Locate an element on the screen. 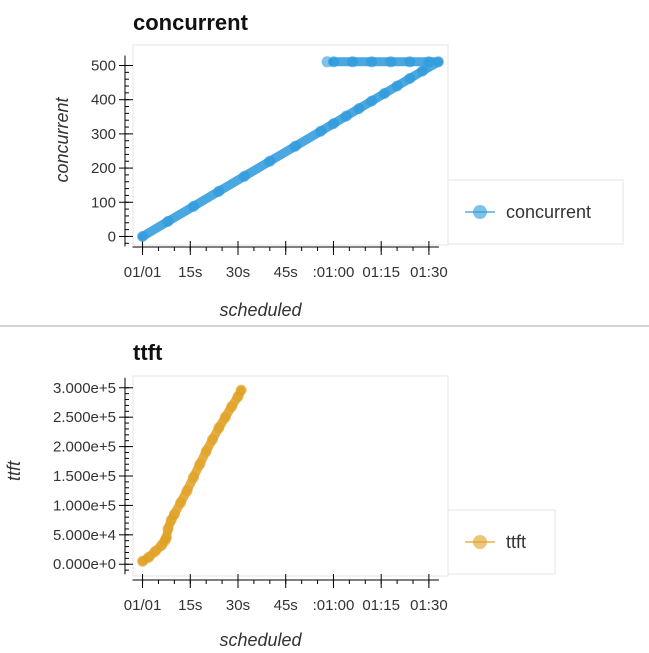 Image resolution: width=649 pixels, height=653 pixels. y-tick-label: 3.000e+5 is located at coordinates (84, 388).